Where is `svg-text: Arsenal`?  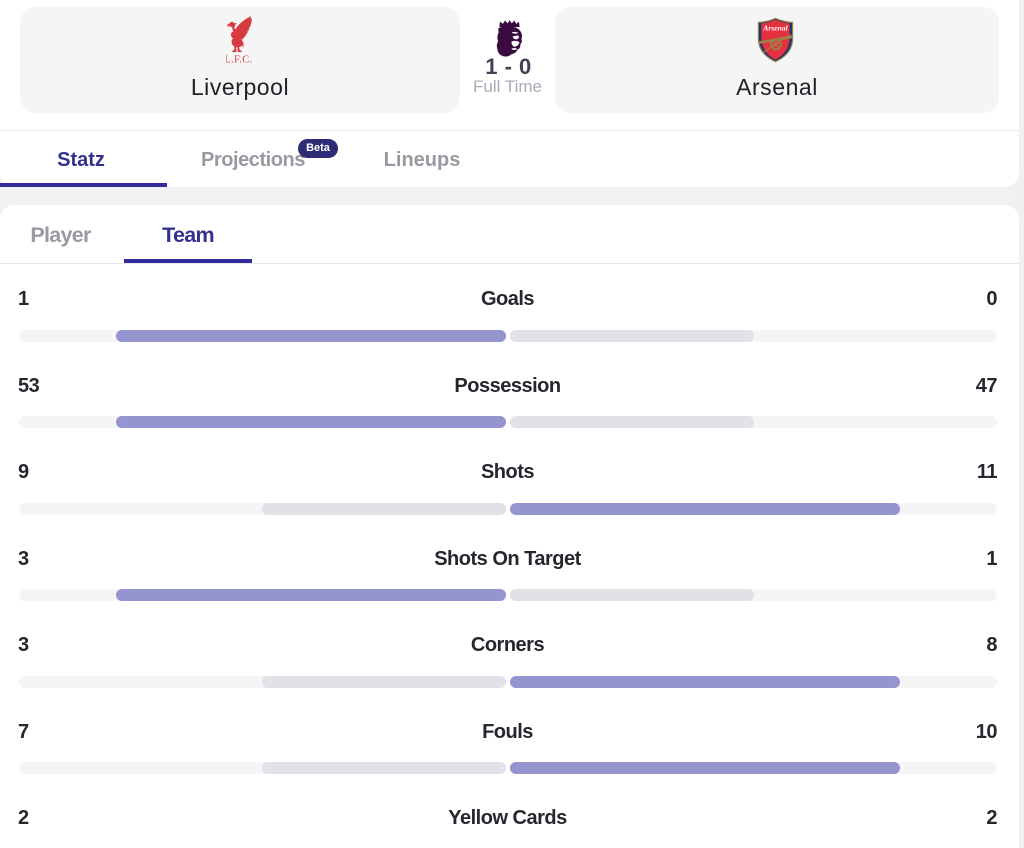 svg-text: Arsenal is located at coordinates (775, 28).